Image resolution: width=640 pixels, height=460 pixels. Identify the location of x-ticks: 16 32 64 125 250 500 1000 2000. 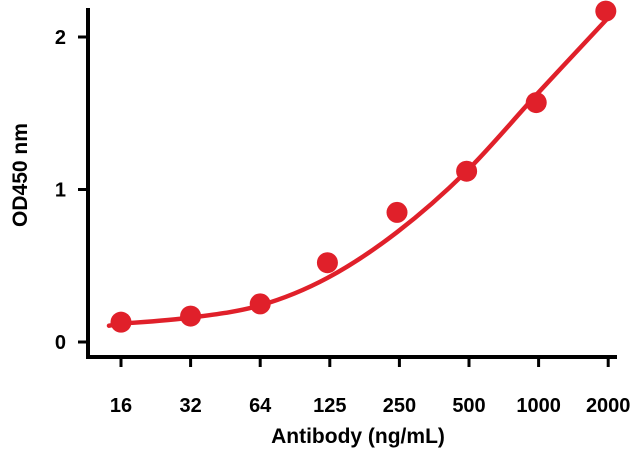
(370, 387).